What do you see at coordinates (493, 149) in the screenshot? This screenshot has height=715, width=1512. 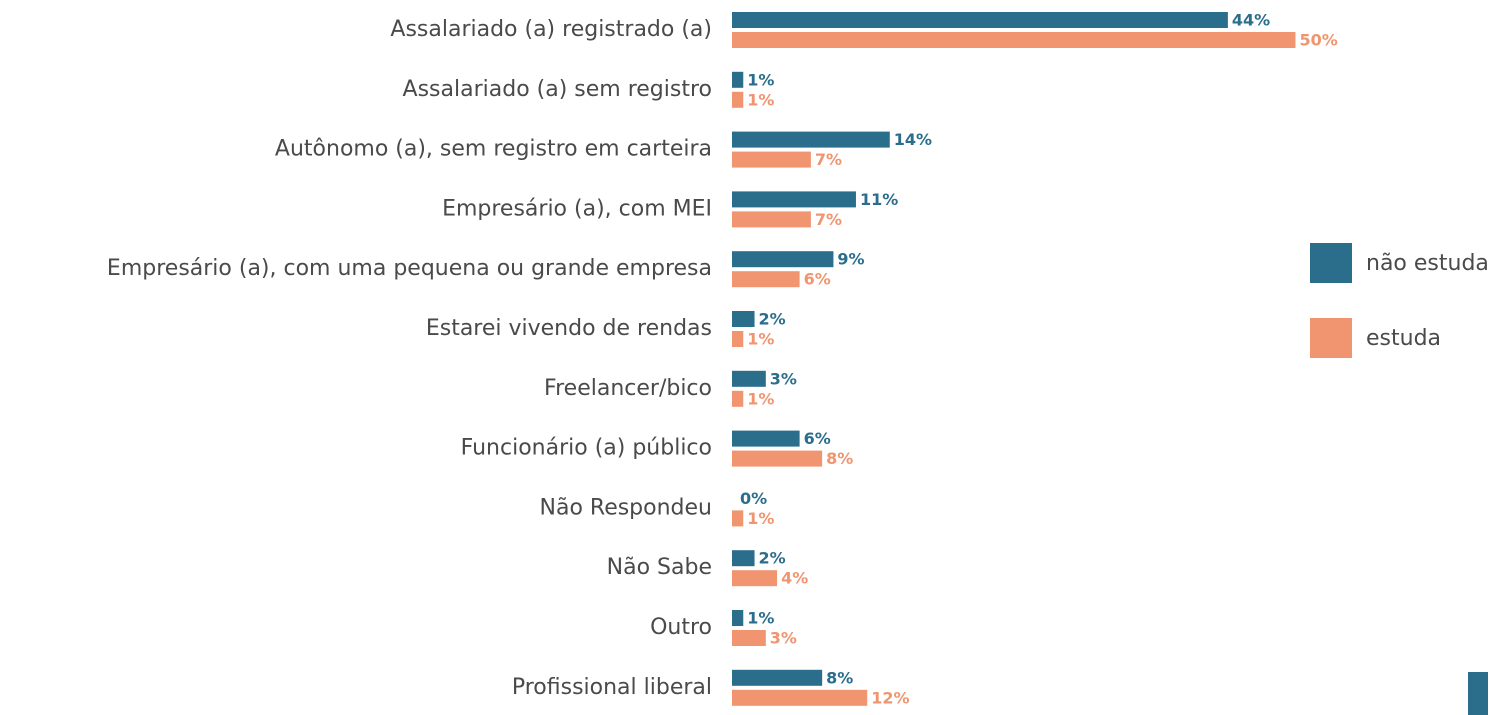 I see `category-label: Autônomo (a), sem registro em carteira` at bounding box center [493, 149].